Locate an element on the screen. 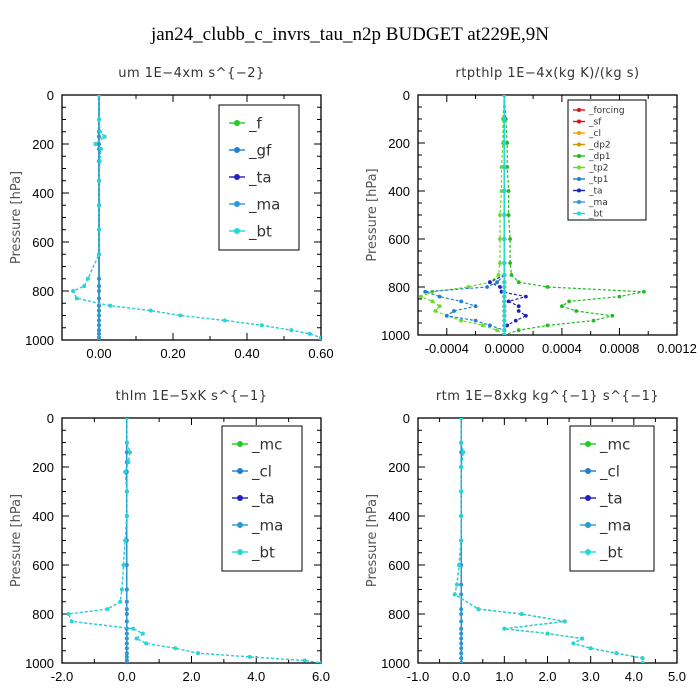 The height and width of the screenshot is (700, 700). x-tick-label: 4.0 is located at coordinates (256, 676).